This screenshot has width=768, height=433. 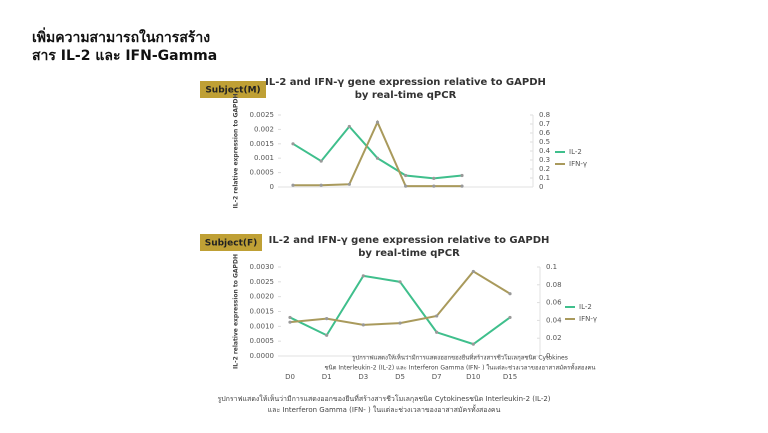 I want to click on y2-tick-label: 0.06, so click(x=554, y=303).